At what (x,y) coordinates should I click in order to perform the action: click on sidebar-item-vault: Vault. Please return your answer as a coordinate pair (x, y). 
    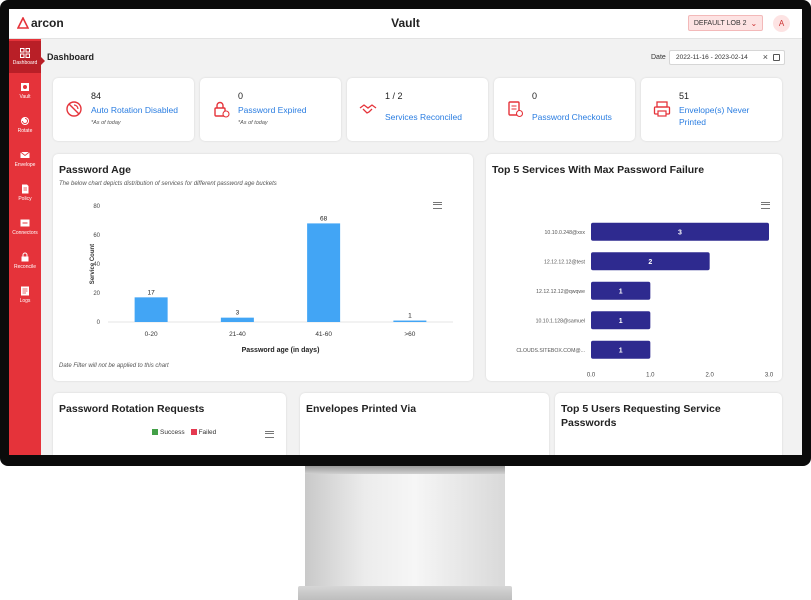
    Looking at the image, I should click on (25, 91).